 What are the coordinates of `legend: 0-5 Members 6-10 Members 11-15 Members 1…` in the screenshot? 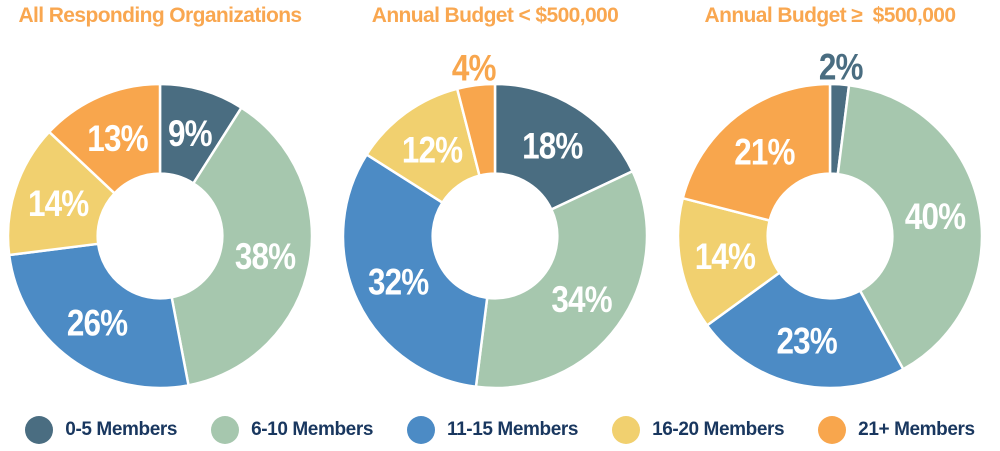 It's located at (500, 430).